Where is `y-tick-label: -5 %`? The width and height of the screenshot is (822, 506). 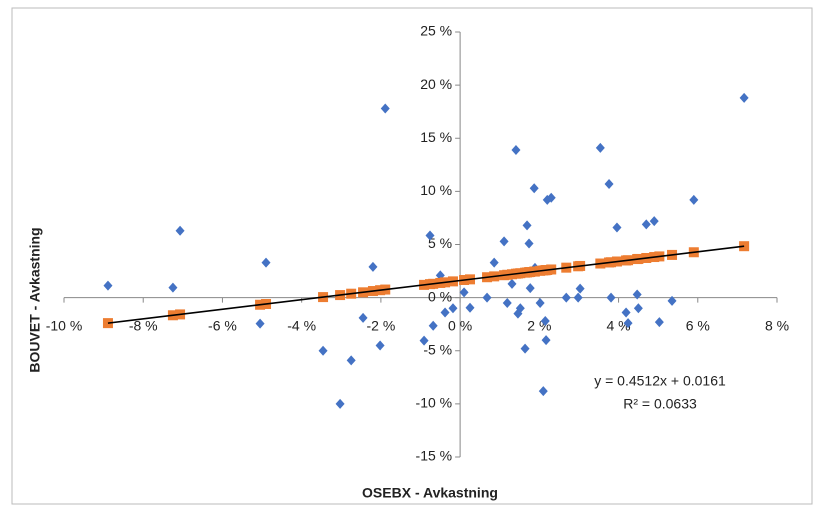 y-tick-label: -5 % is located at coordinates (437, 349).